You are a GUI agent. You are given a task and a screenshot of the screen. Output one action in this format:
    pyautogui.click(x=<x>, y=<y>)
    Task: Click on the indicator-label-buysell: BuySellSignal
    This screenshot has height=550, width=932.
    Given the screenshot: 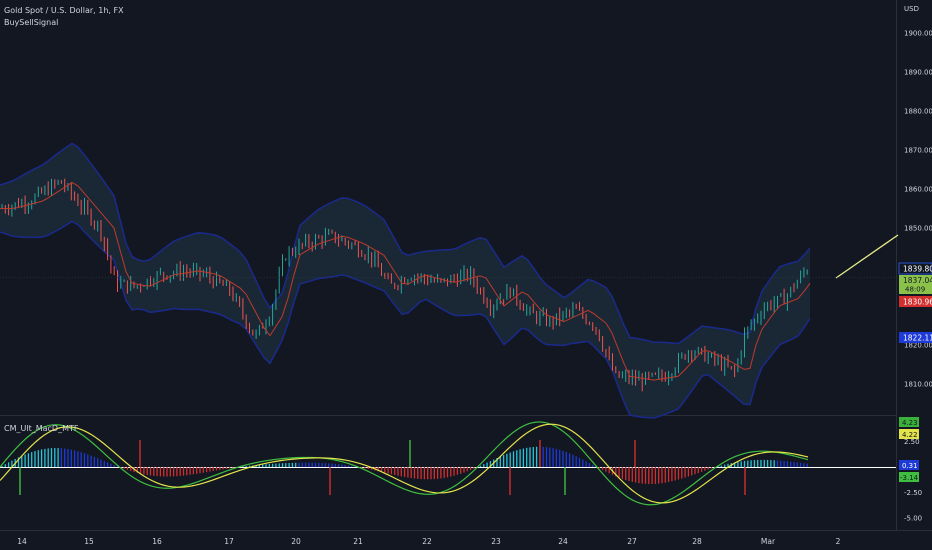 What is the action you would take?
    pyautogui.click(x=31, y=22)
    